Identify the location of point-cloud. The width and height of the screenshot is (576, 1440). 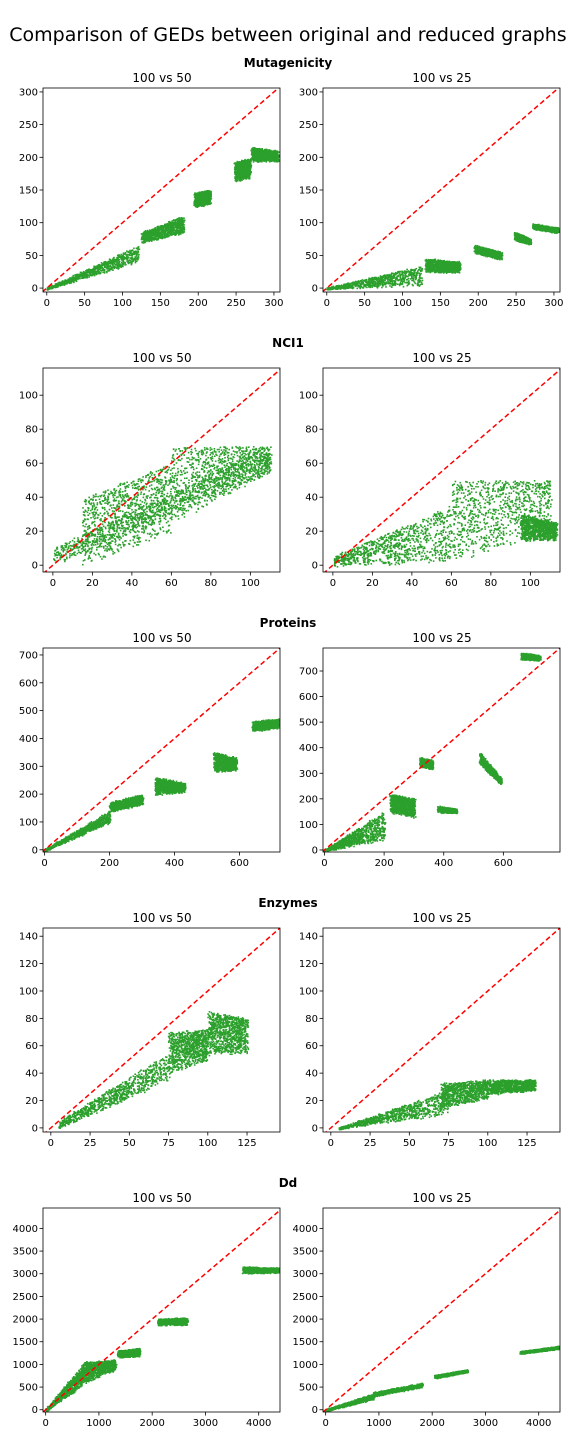
(163, 219).